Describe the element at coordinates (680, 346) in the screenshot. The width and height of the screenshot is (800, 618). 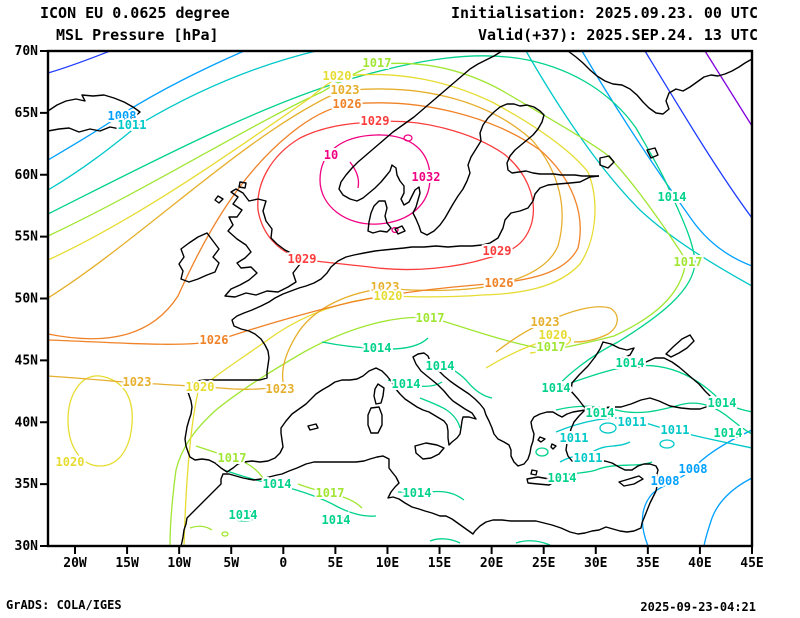
I see `coast-sea-of-azov` at that location.